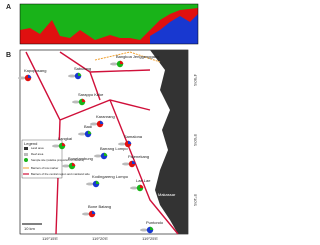 The width and height of the screenshot is (320, 245). I want to click on structure-plot, so click(109, 24).